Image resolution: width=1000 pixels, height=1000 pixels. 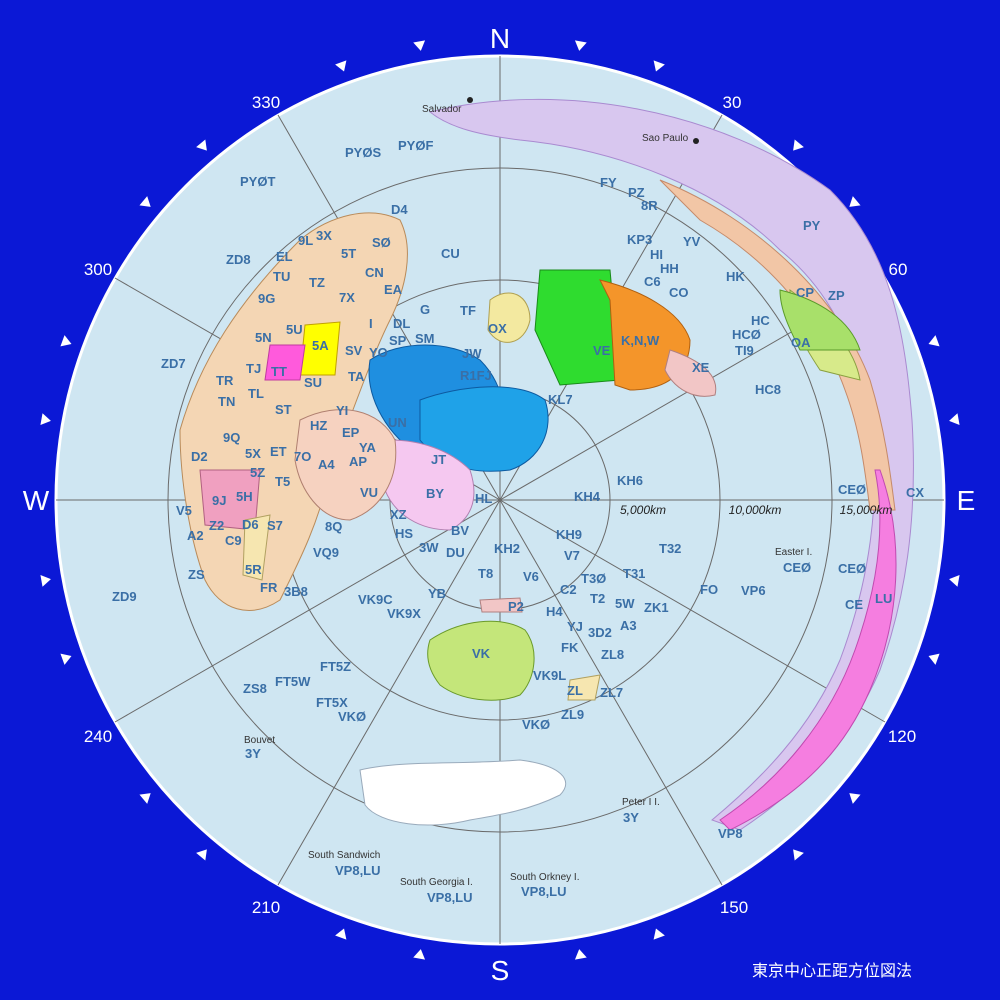 What do you see at coordinates (244, 496) in the screenshot?
I see `prefix-5h: 5H` at bounding box center [244, 496].